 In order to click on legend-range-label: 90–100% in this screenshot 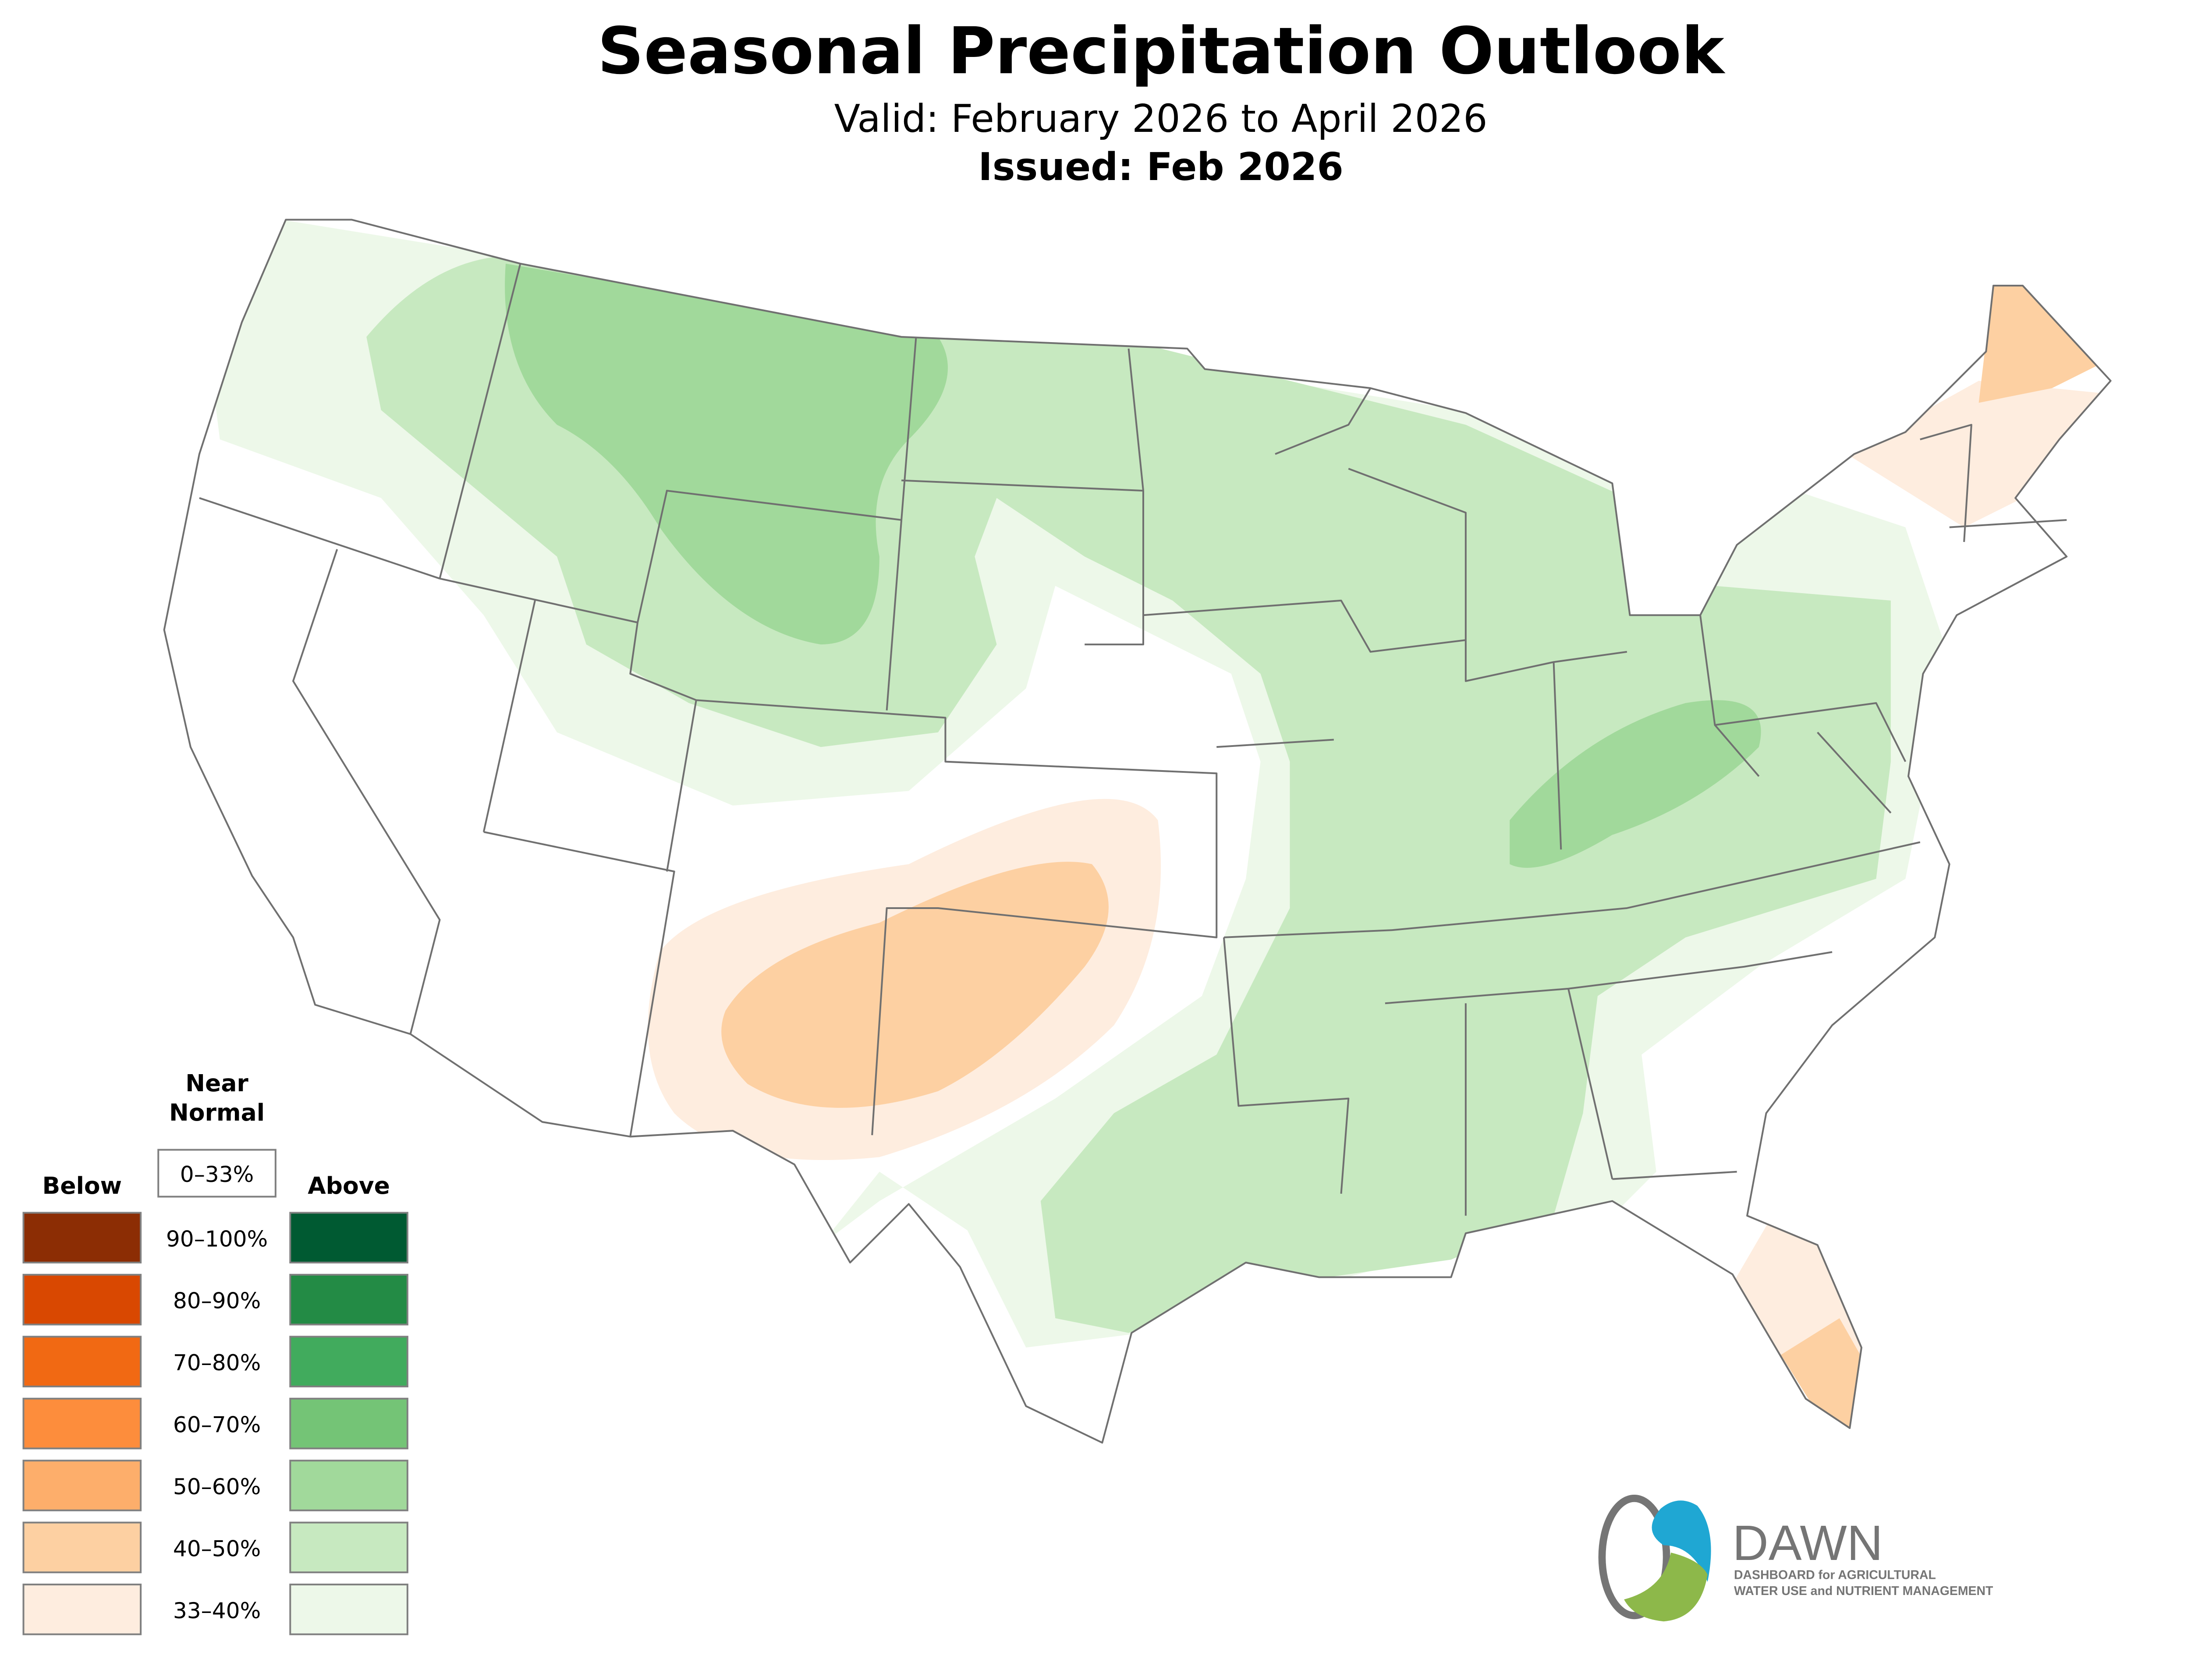, I will do `click(217, 1239)`.